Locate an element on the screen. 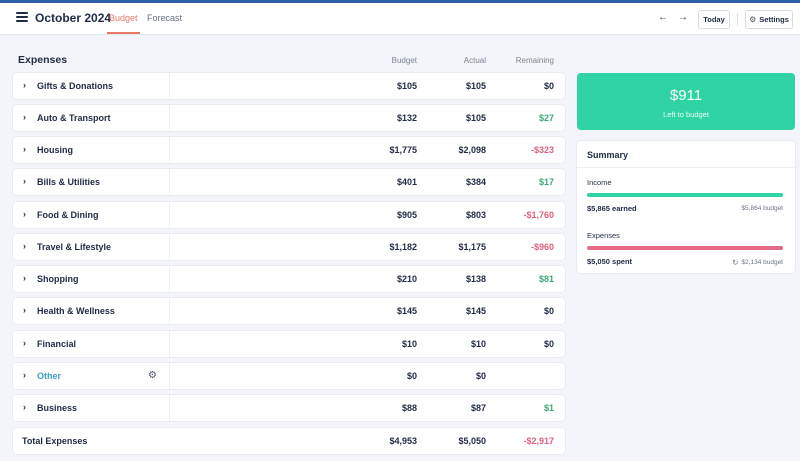  total-label: Total Expenses is located at coordinates (55, 441).